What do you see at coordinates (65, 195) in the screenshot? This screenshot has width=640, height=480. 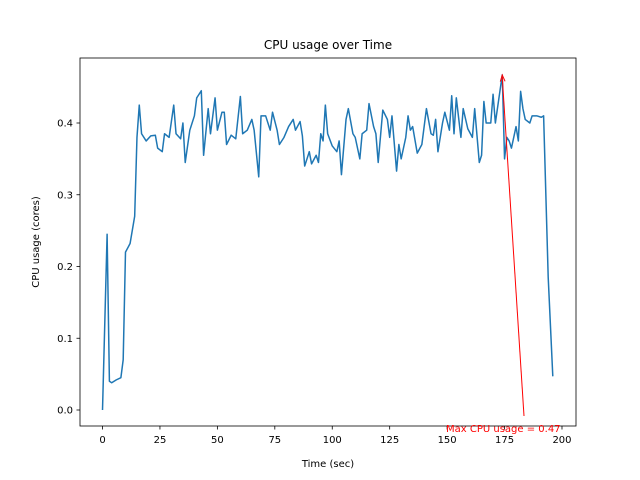 I see `y-tick-label: 0.3` at bounding box center [65, 195].